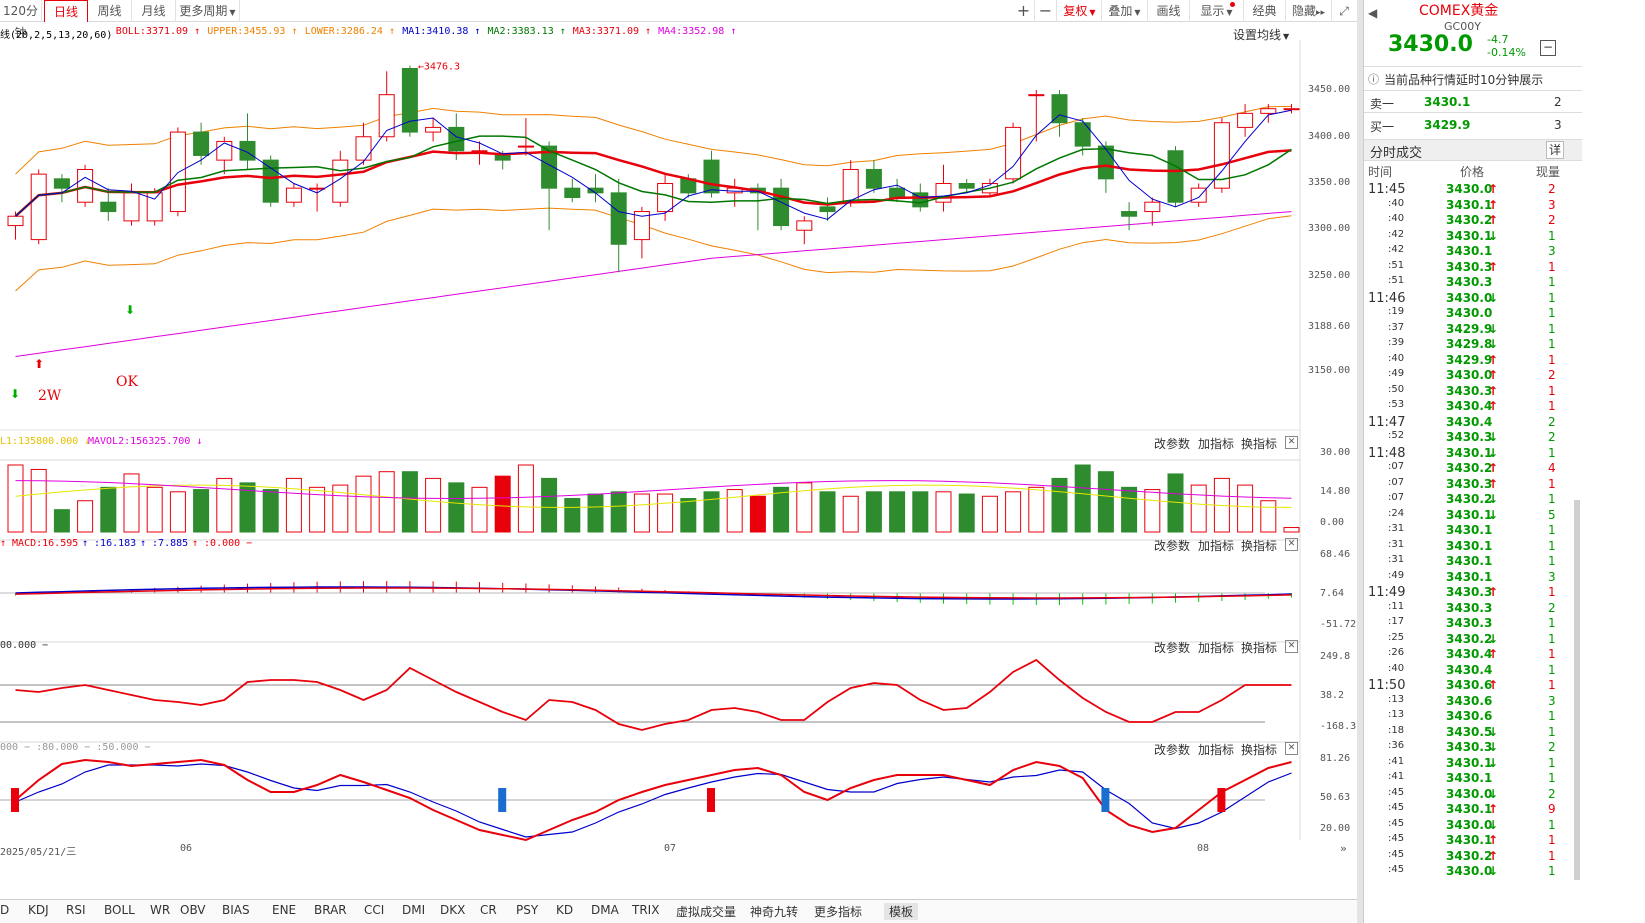 This screenshot has height=923, width=1645. What do you see at coordinates (1024, 11) in the screenshot?
I see `zoom-in-button: +` at bounding box center [1024, 11].